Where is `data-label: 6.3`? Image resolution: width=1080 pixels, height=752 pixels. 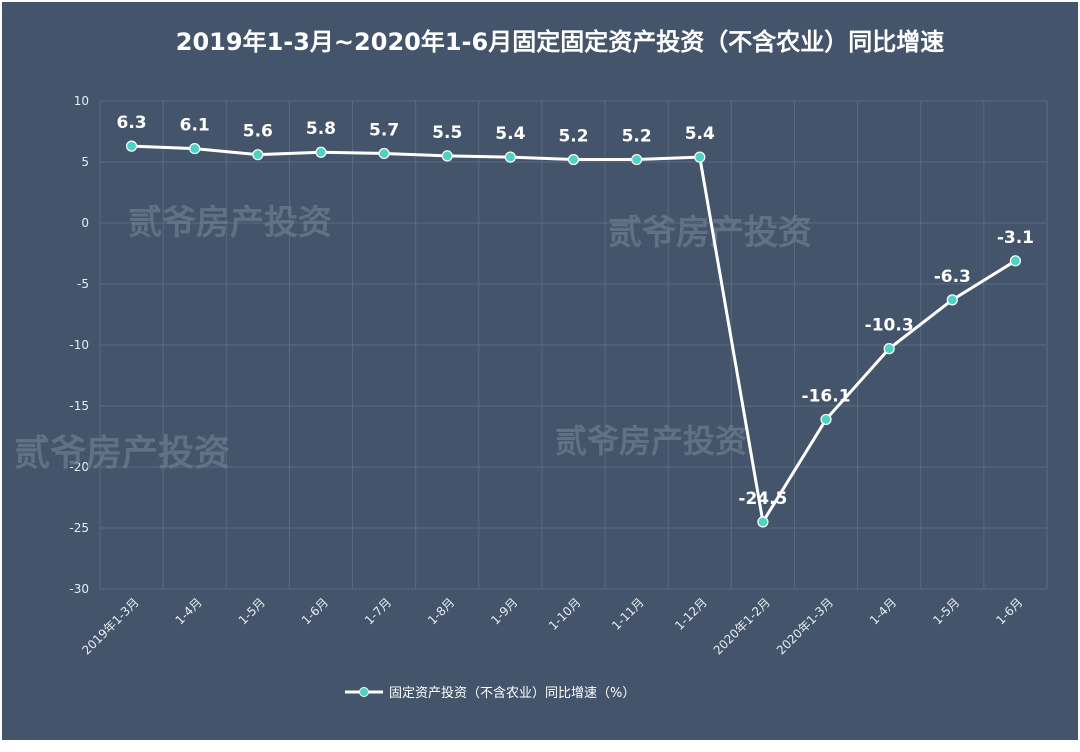 data-label: 6.3 is located at coordinates (132, 123).